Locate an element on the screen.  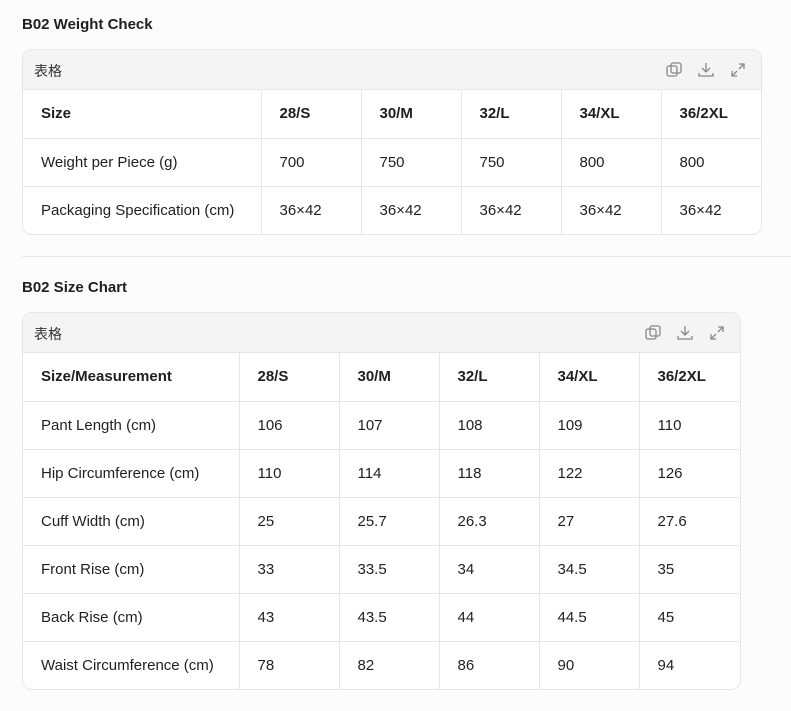
table-row: Waist Circumference (cm) 78 82 86 90 94 is located at coordinates (381, 665).